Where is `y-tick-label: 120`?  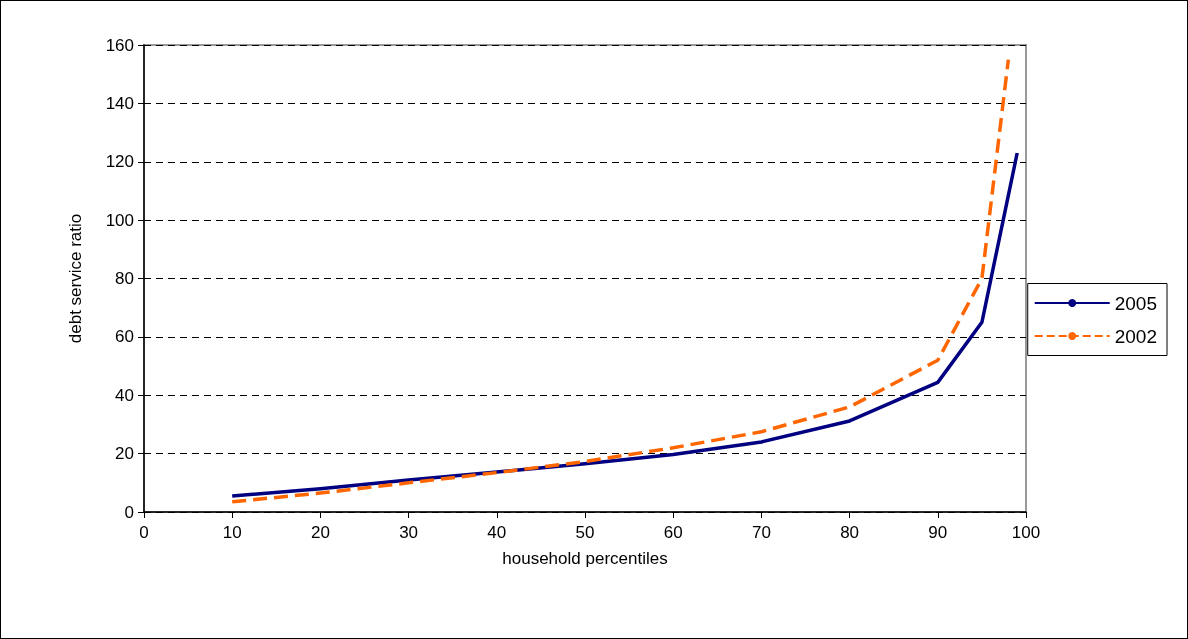
y-tick-label: 120 is located at coordinates (119, 162).